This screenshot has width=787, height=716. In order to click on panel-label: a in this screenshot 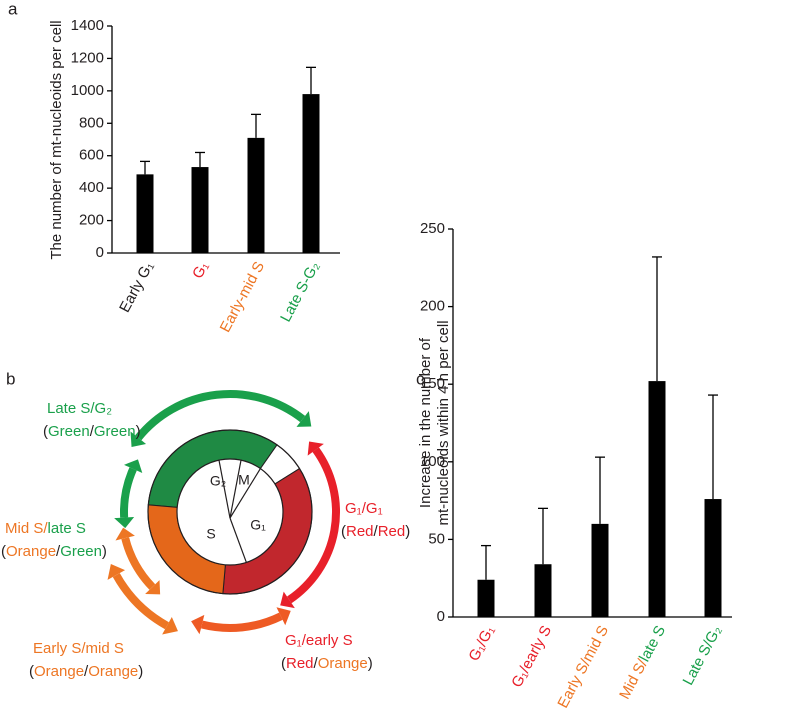, I will do `click(13, 9)`.